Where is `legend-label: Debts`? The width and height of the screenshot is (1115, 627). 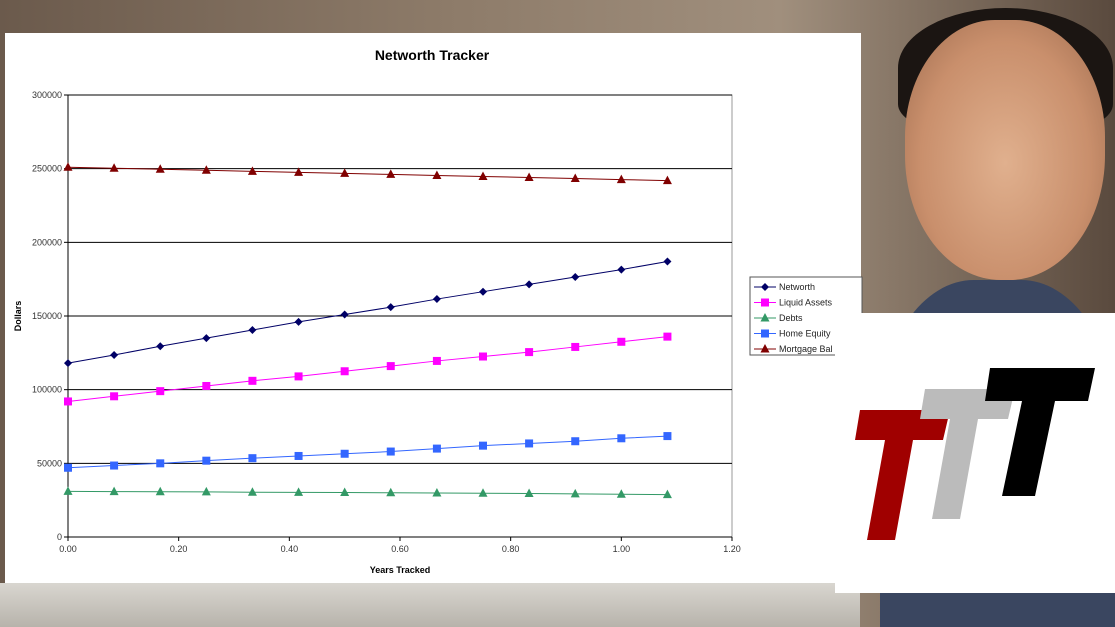 legend-label: Debts is located at coordinates (791, 318).